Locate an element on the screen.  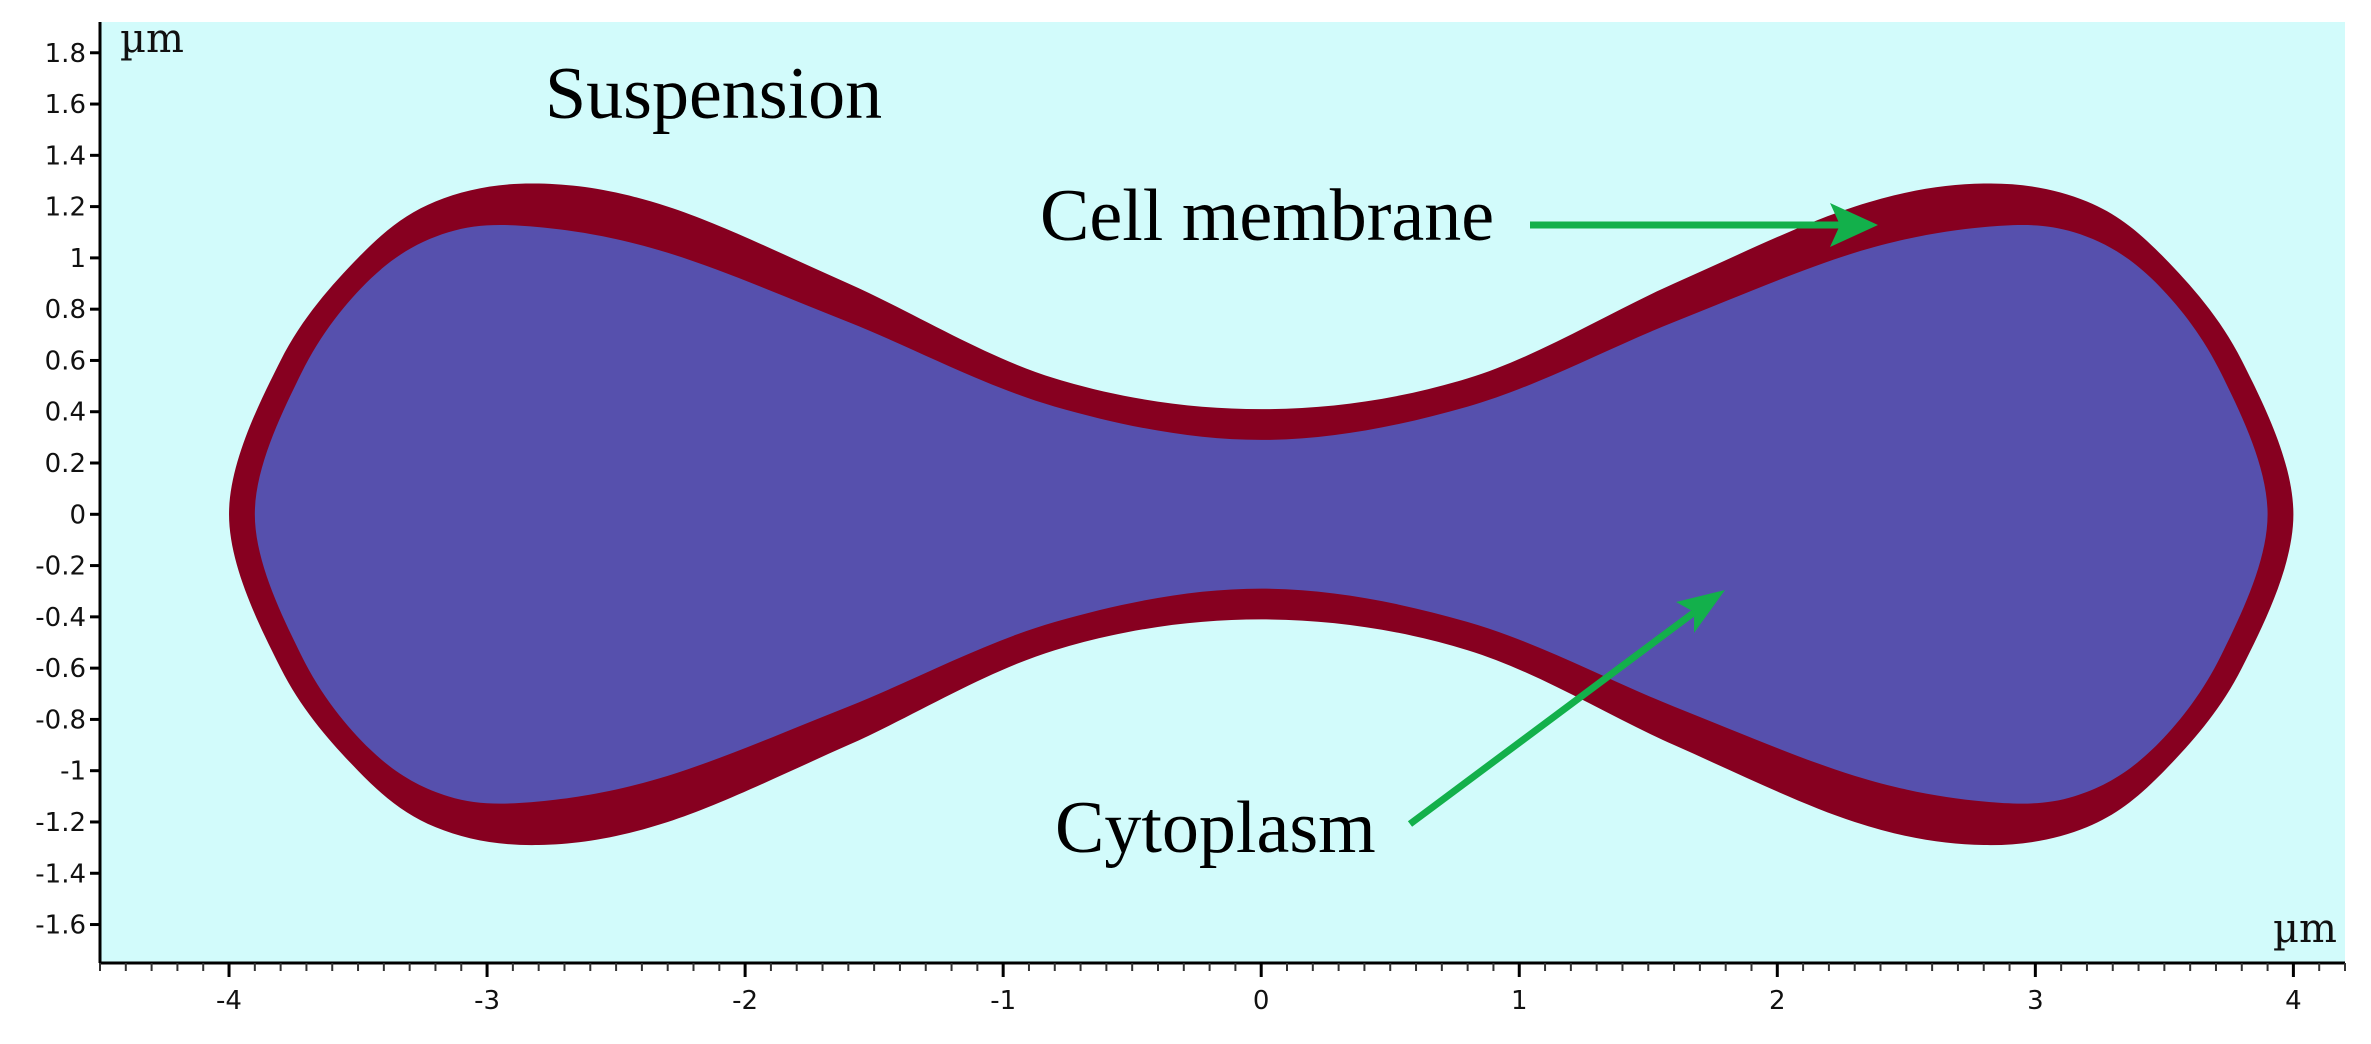
membrane-label: Cell membrane is located at coordinates (1267, 216).